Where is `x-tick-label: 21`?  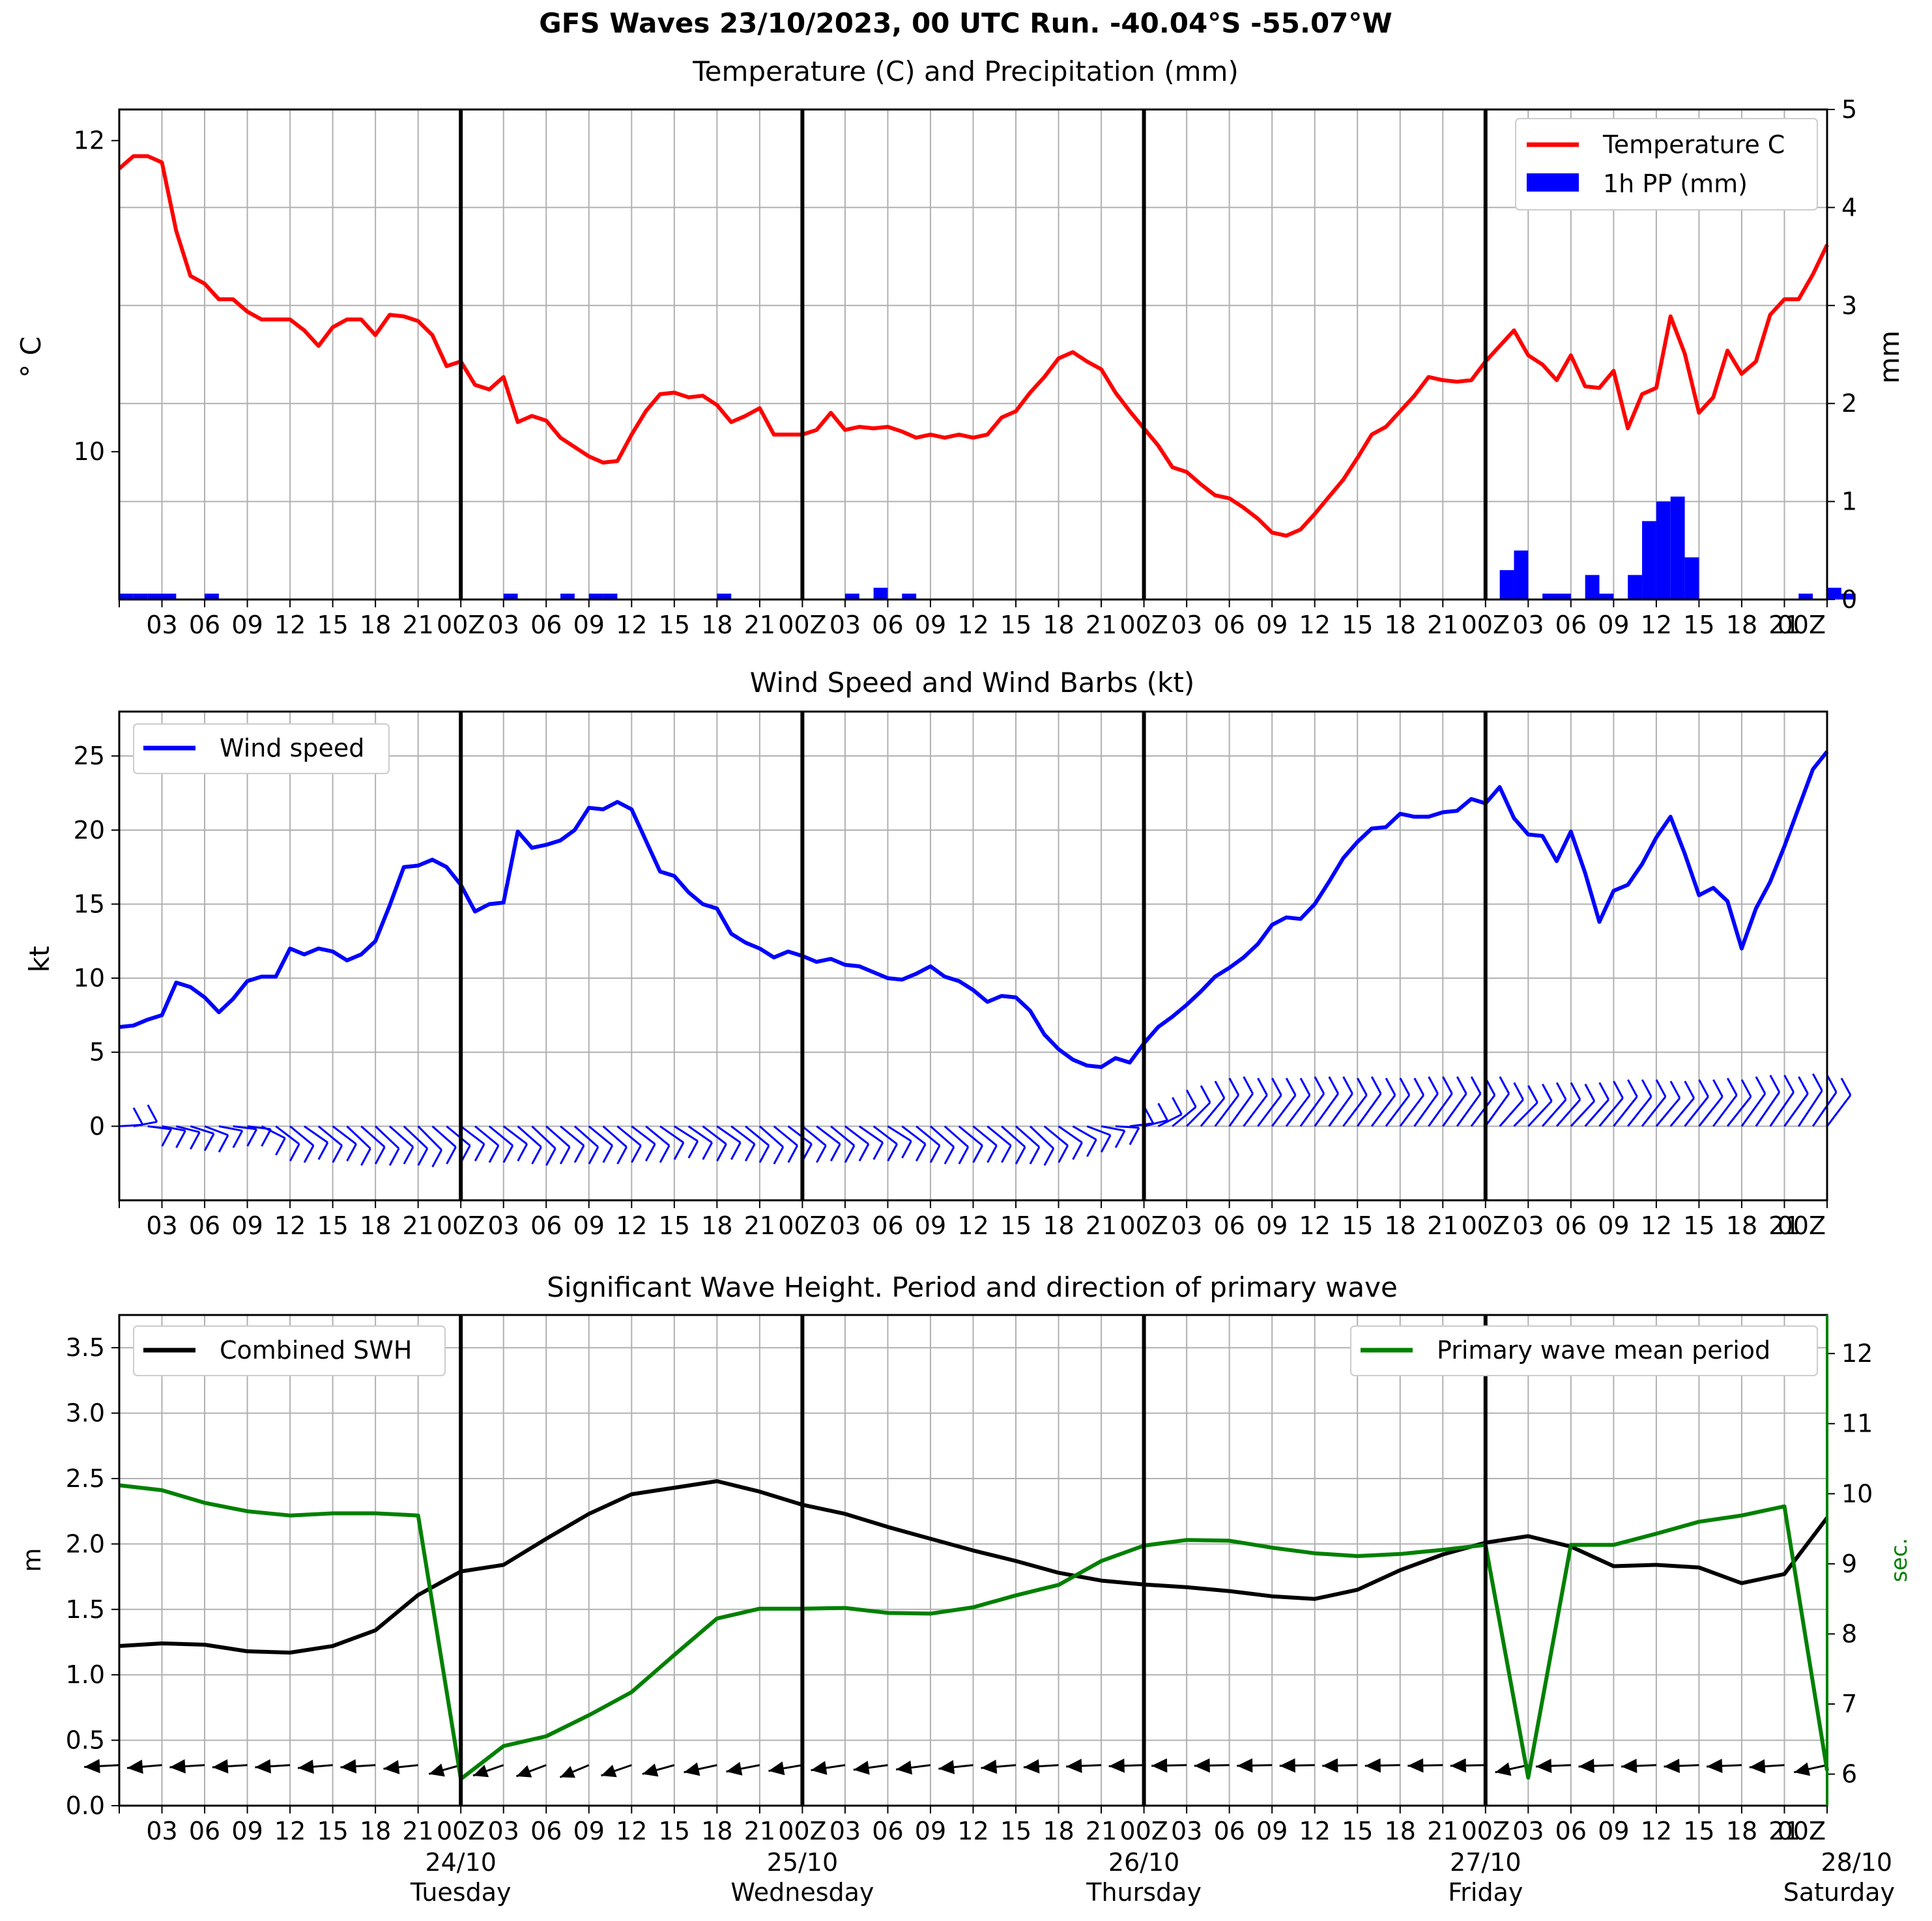
x-tick-label: 21 is located at coordinates (1442, 625).